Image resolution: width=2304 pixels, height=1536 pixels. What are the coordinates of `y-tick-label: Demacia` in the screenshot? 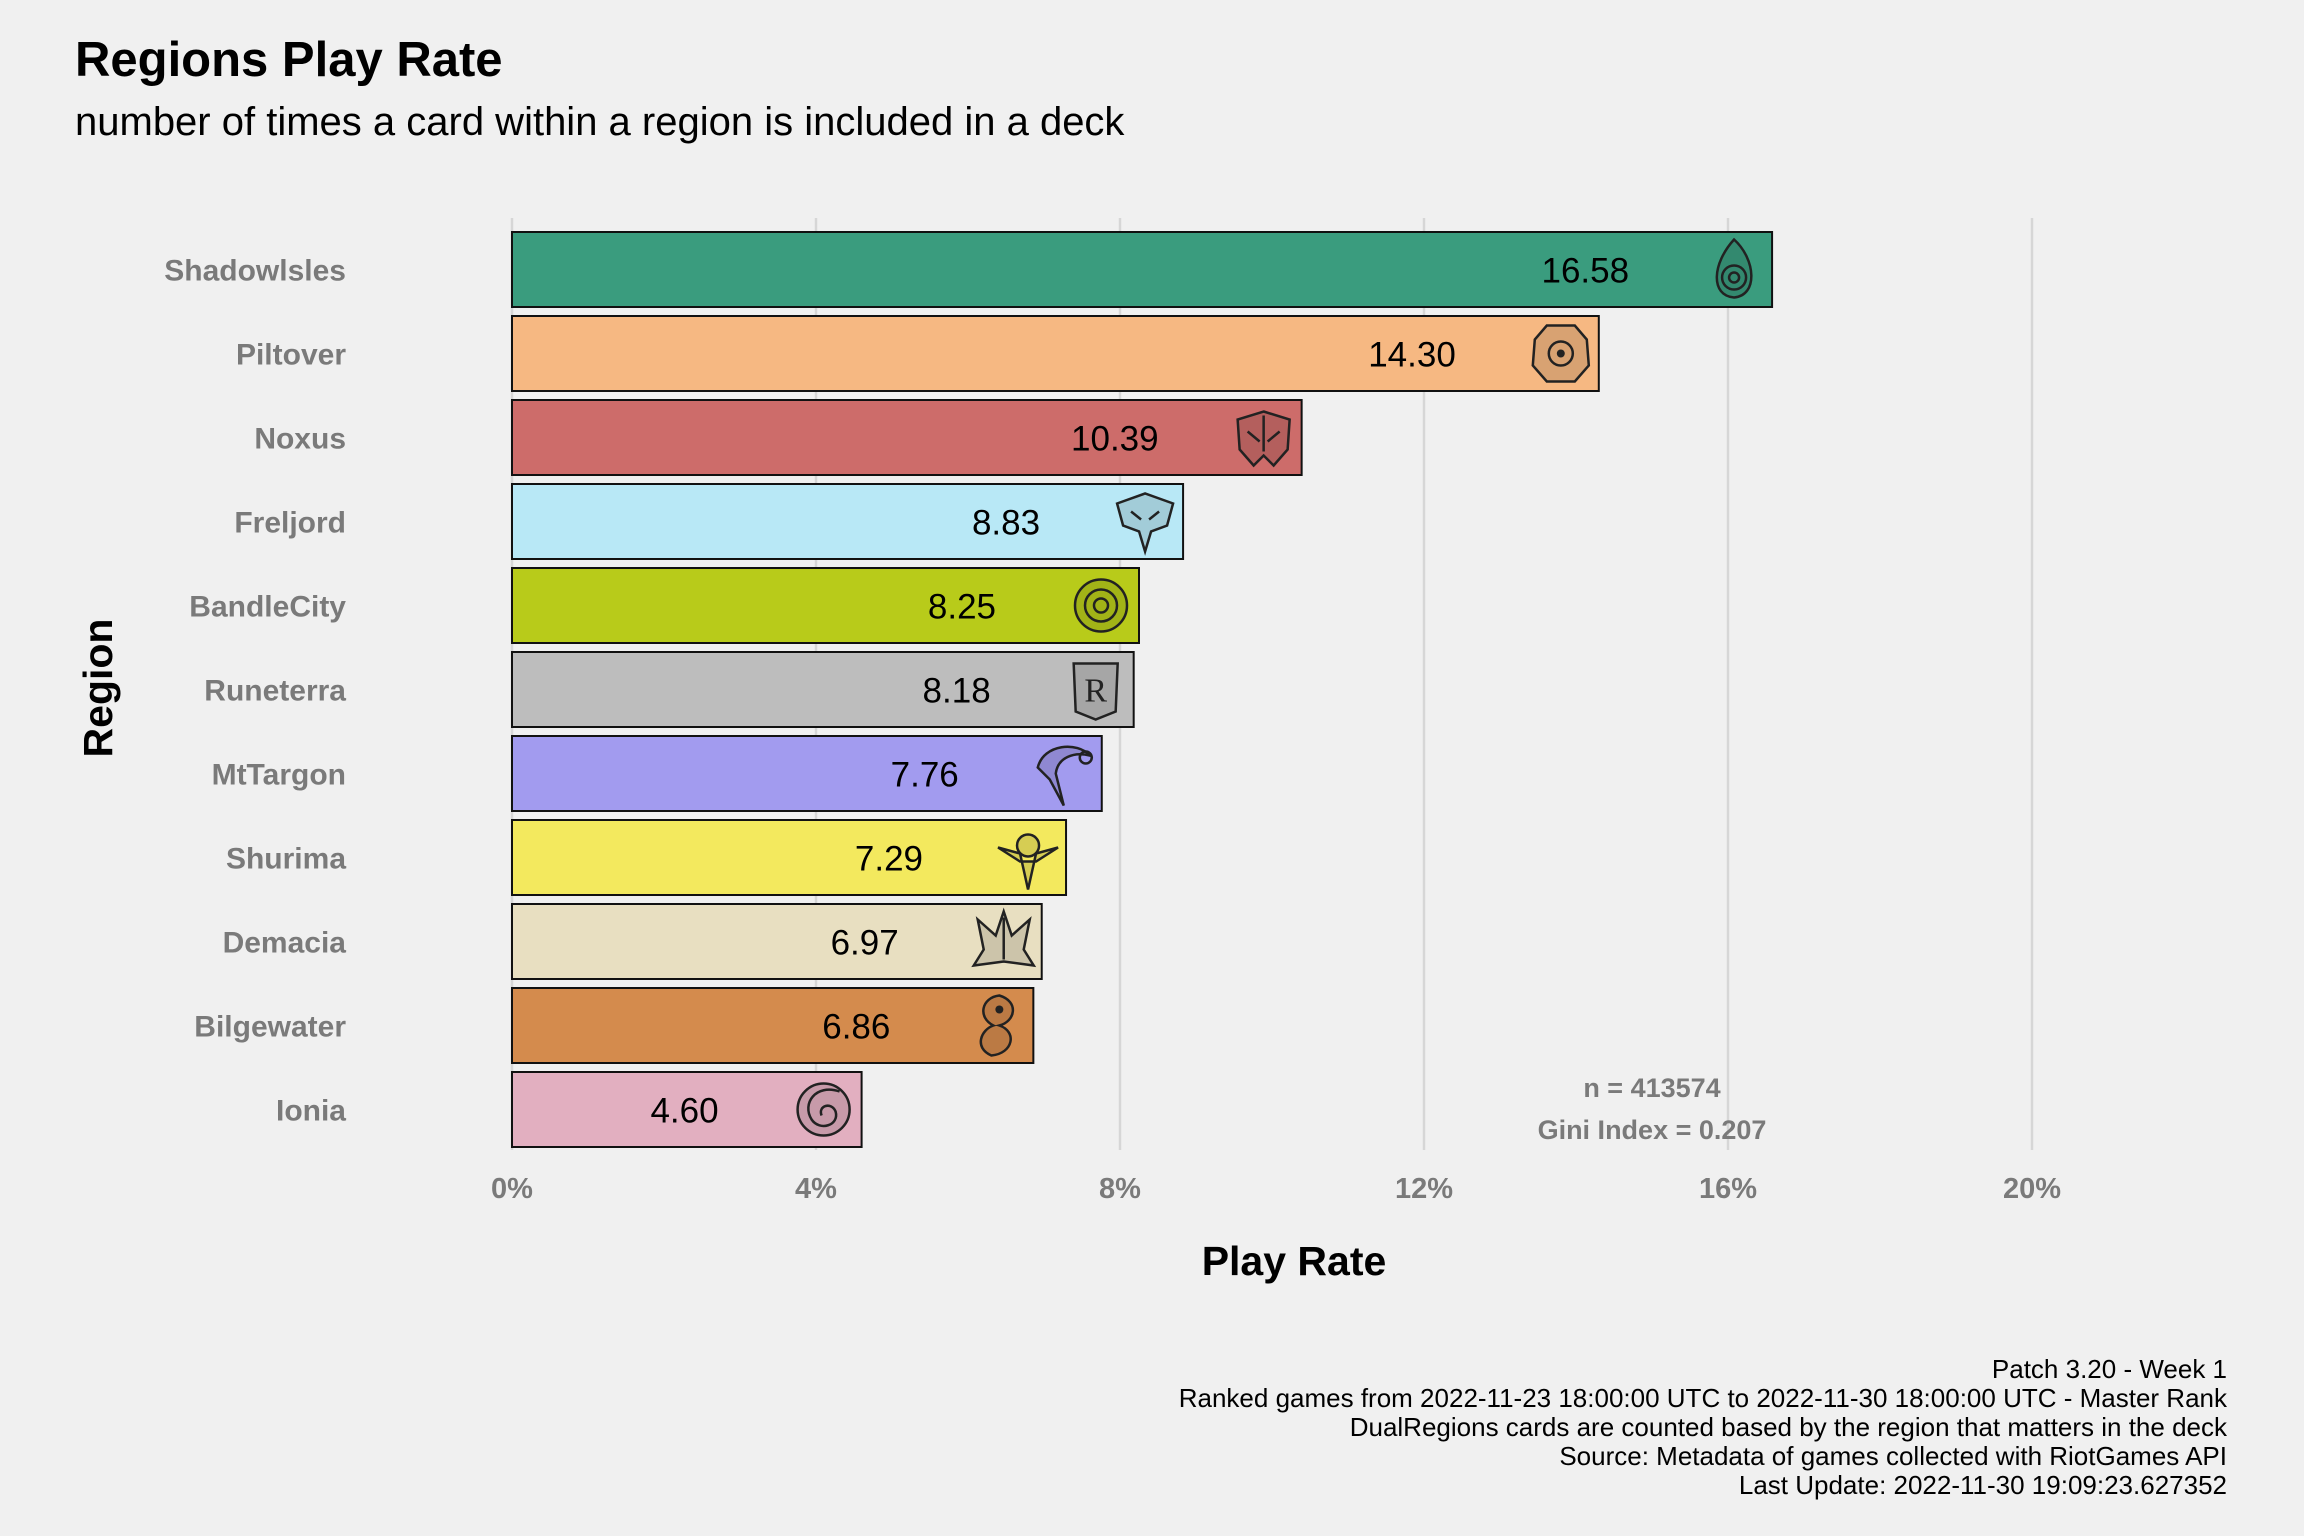 It's located at (285, 943).